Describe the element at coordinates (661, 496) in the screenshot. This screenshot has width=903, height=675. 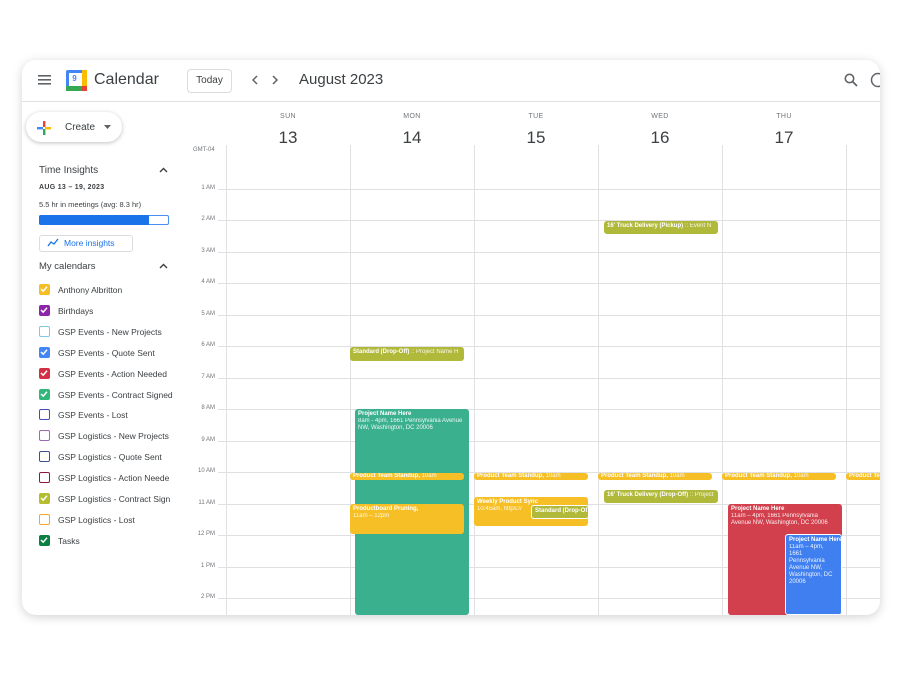
I see `calendar-event: 16' Truck Delivery (Drop-Off) :: Project` at that location.